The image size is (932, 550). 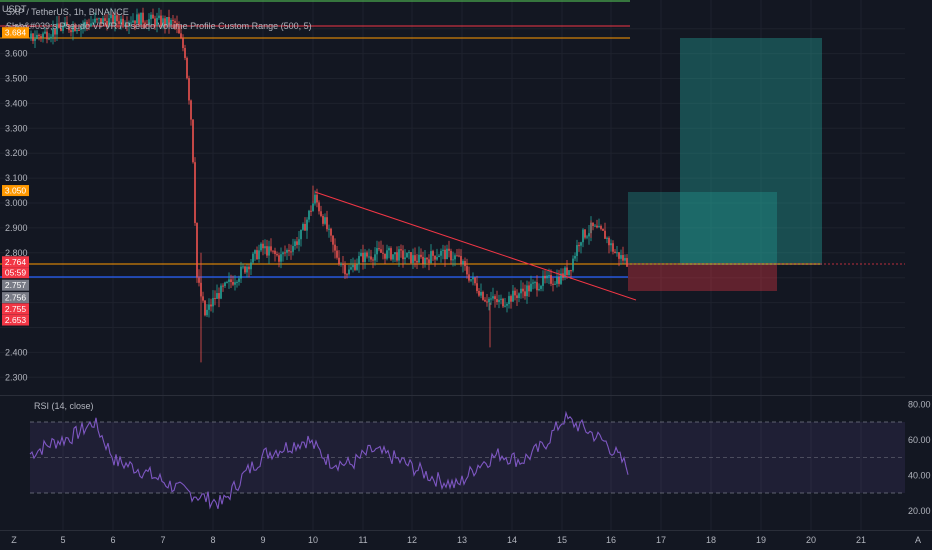 What do you see at coordinates (751, 151) in the screenshot?
I see `profit-zone-main` at bounding box center [751, 151].